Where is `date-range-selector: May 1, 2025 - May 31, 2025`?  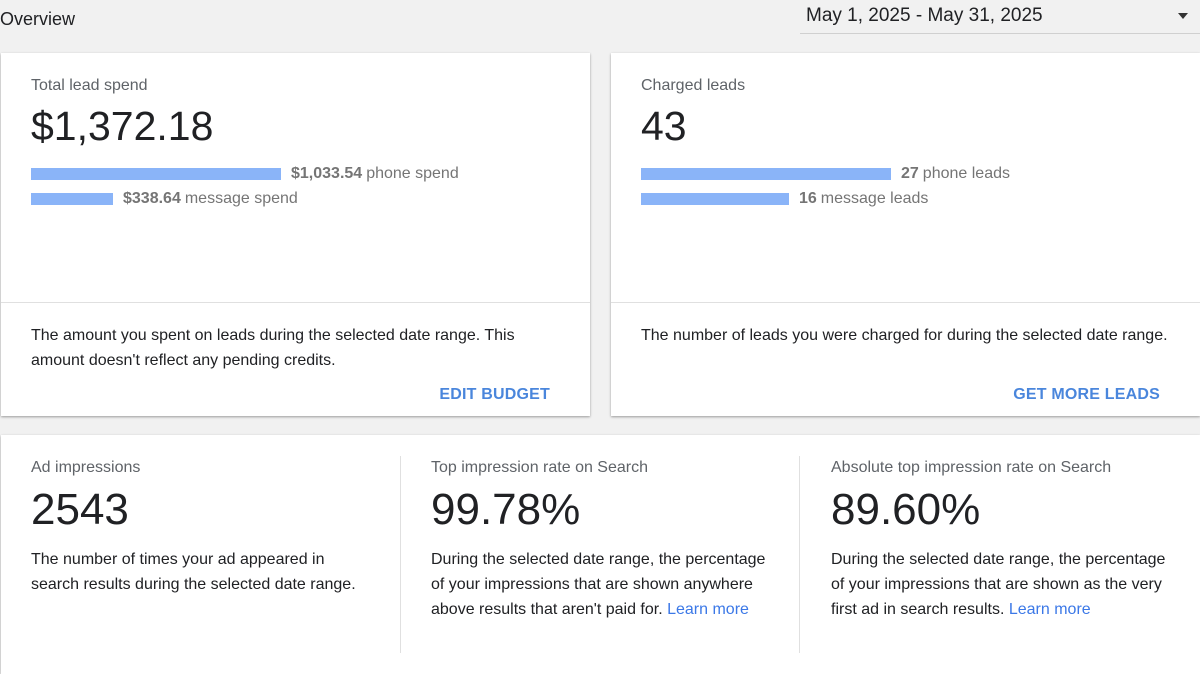
date-range-selector: May 1, 2025 - May 31, 2025 is located at coordinates (1000, 17).